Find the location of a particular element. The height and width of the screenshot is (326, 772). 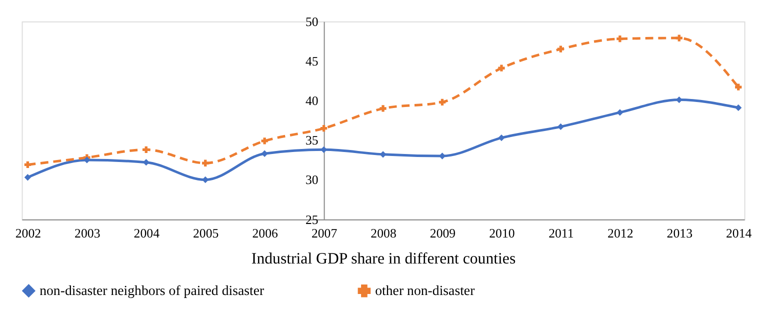

x-tick-label: 2008 is located at coordinates (383, 233).